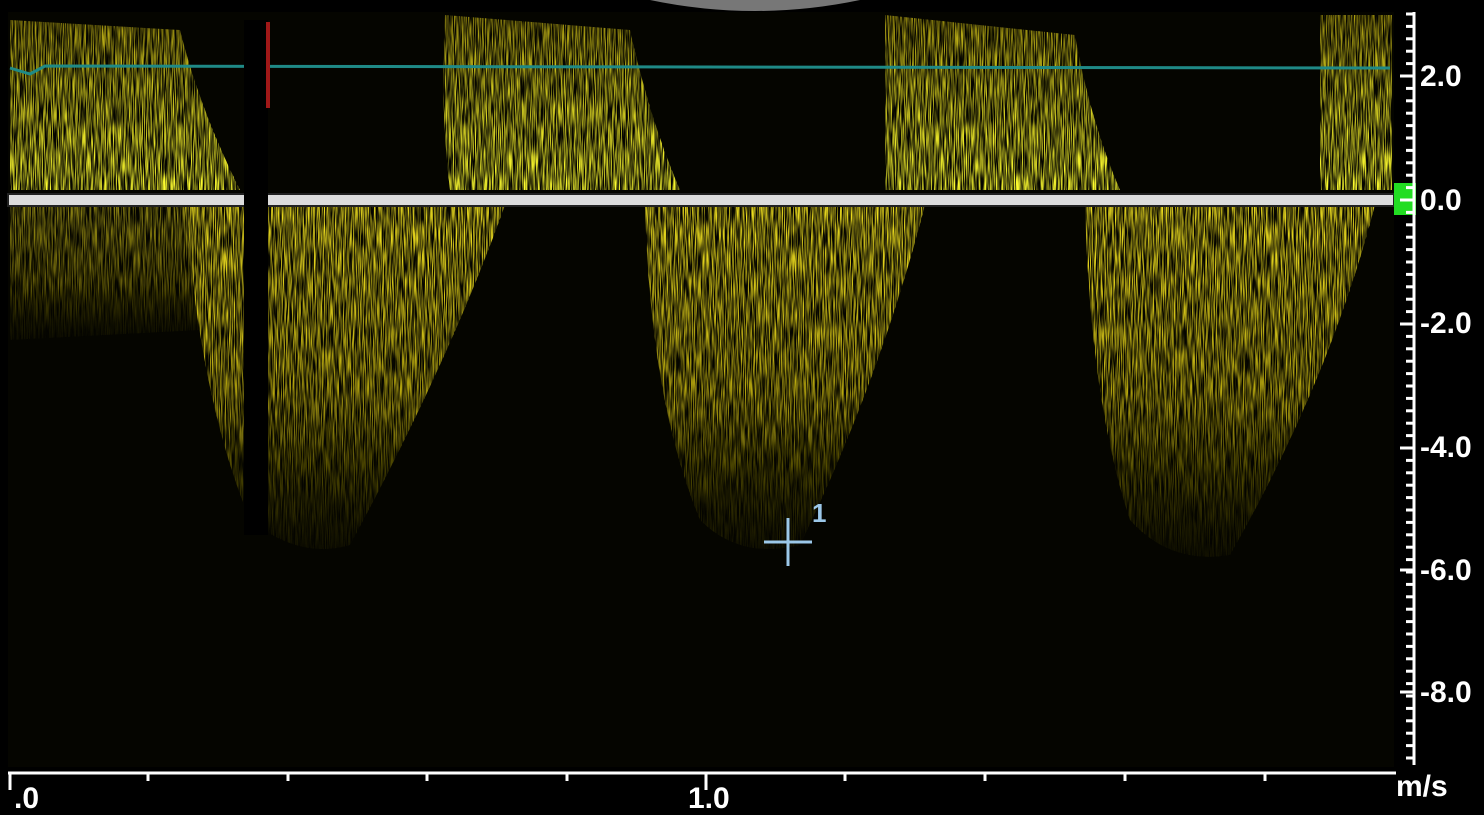  What do you see at coordinates (701, 200) in the screenshot?
I see `baseline` at bounding box center [701, 200].